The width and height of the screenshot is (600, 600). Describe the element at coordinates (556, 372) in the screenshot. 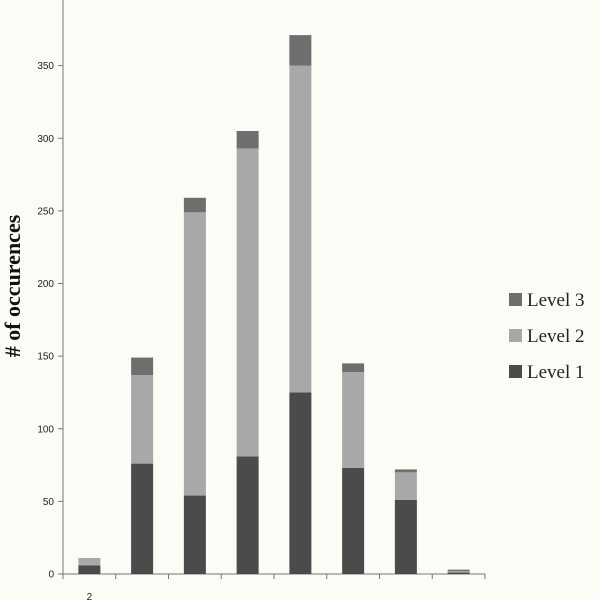

I see `legend-label: Level 1` at that location.